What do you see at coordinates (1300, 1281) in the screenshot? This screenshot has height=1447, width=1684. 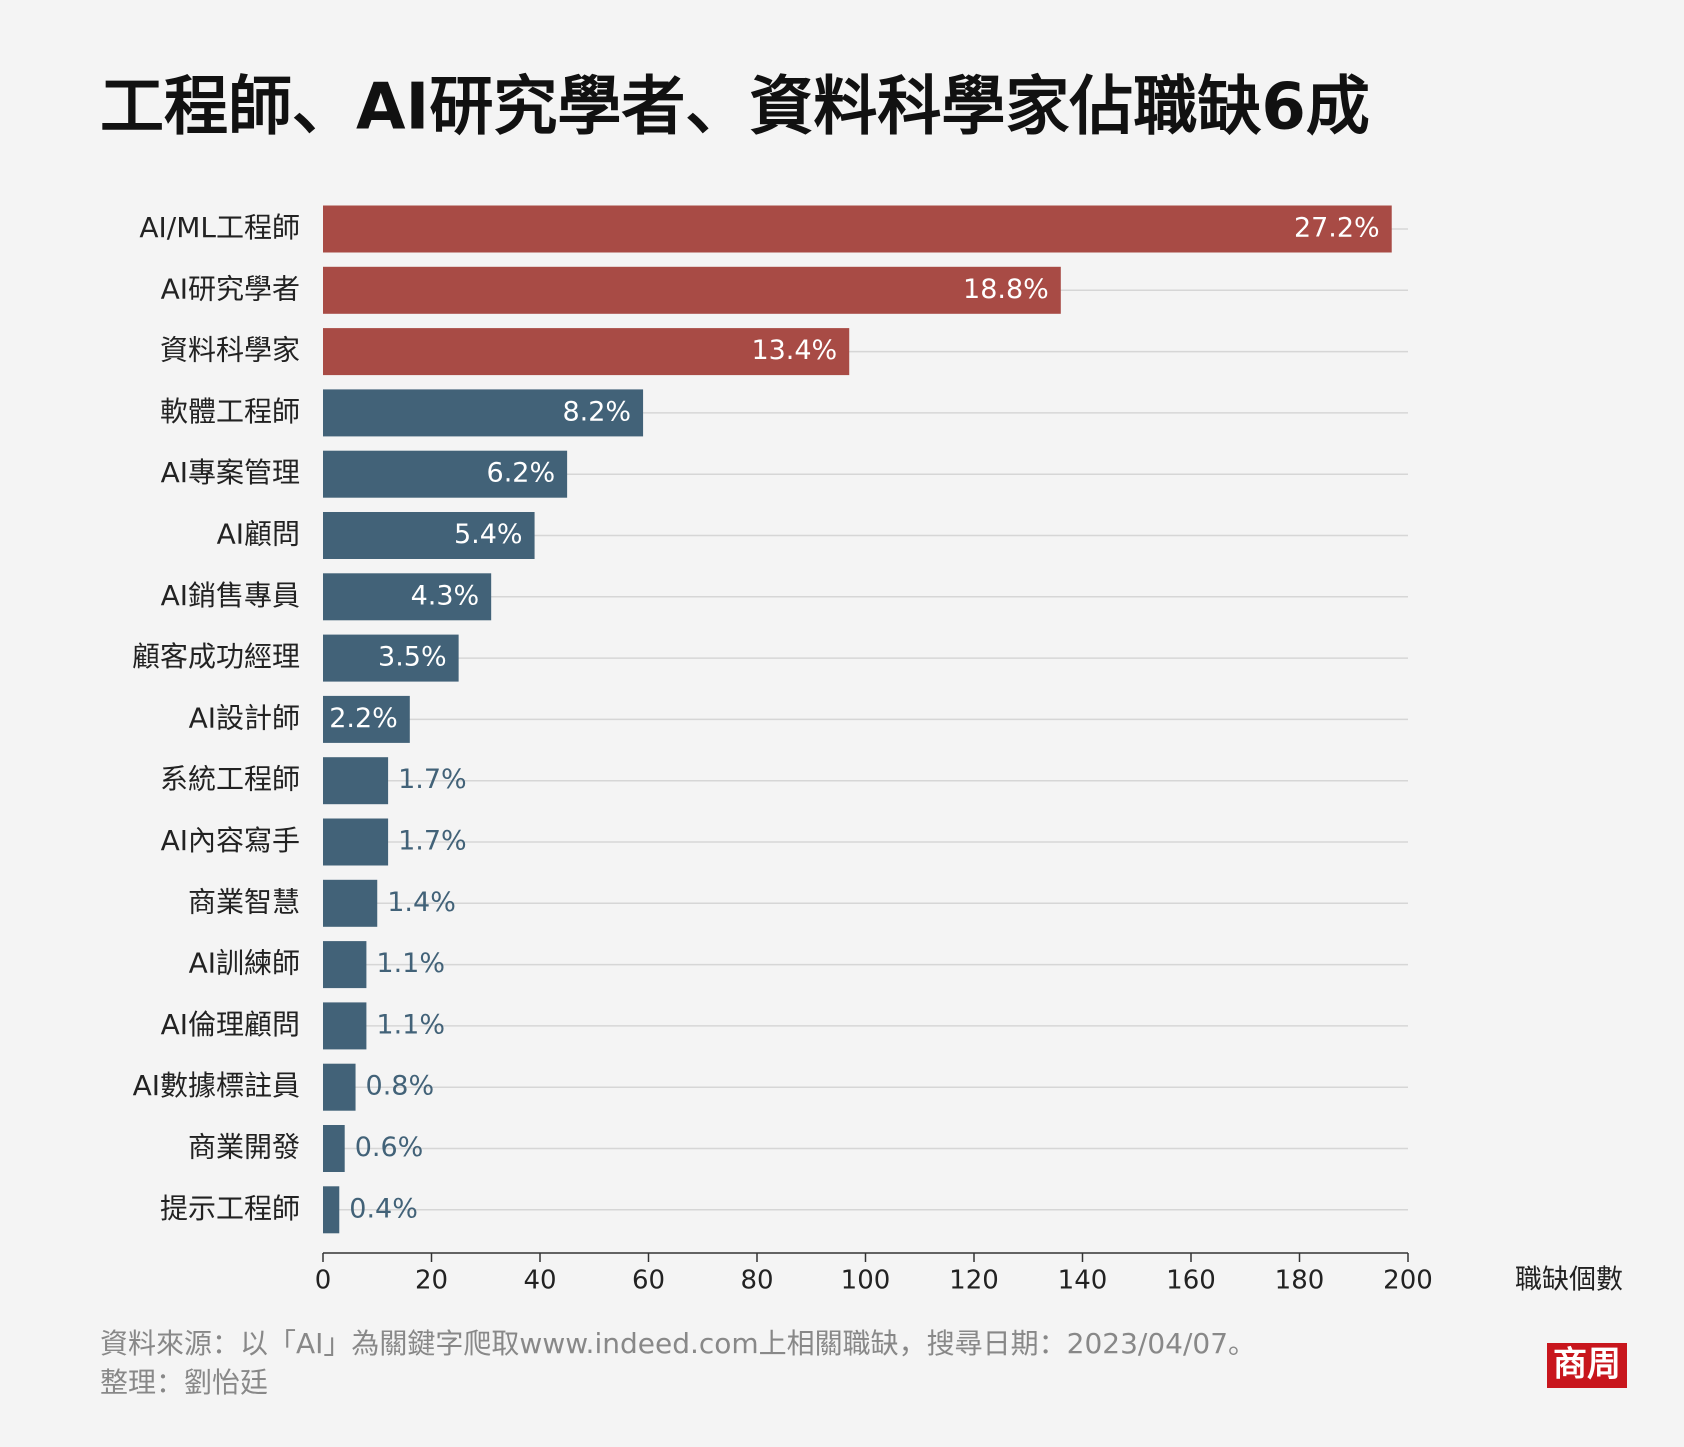 I see `x-tick-label: 180` at bounding box center [1300, 1281].